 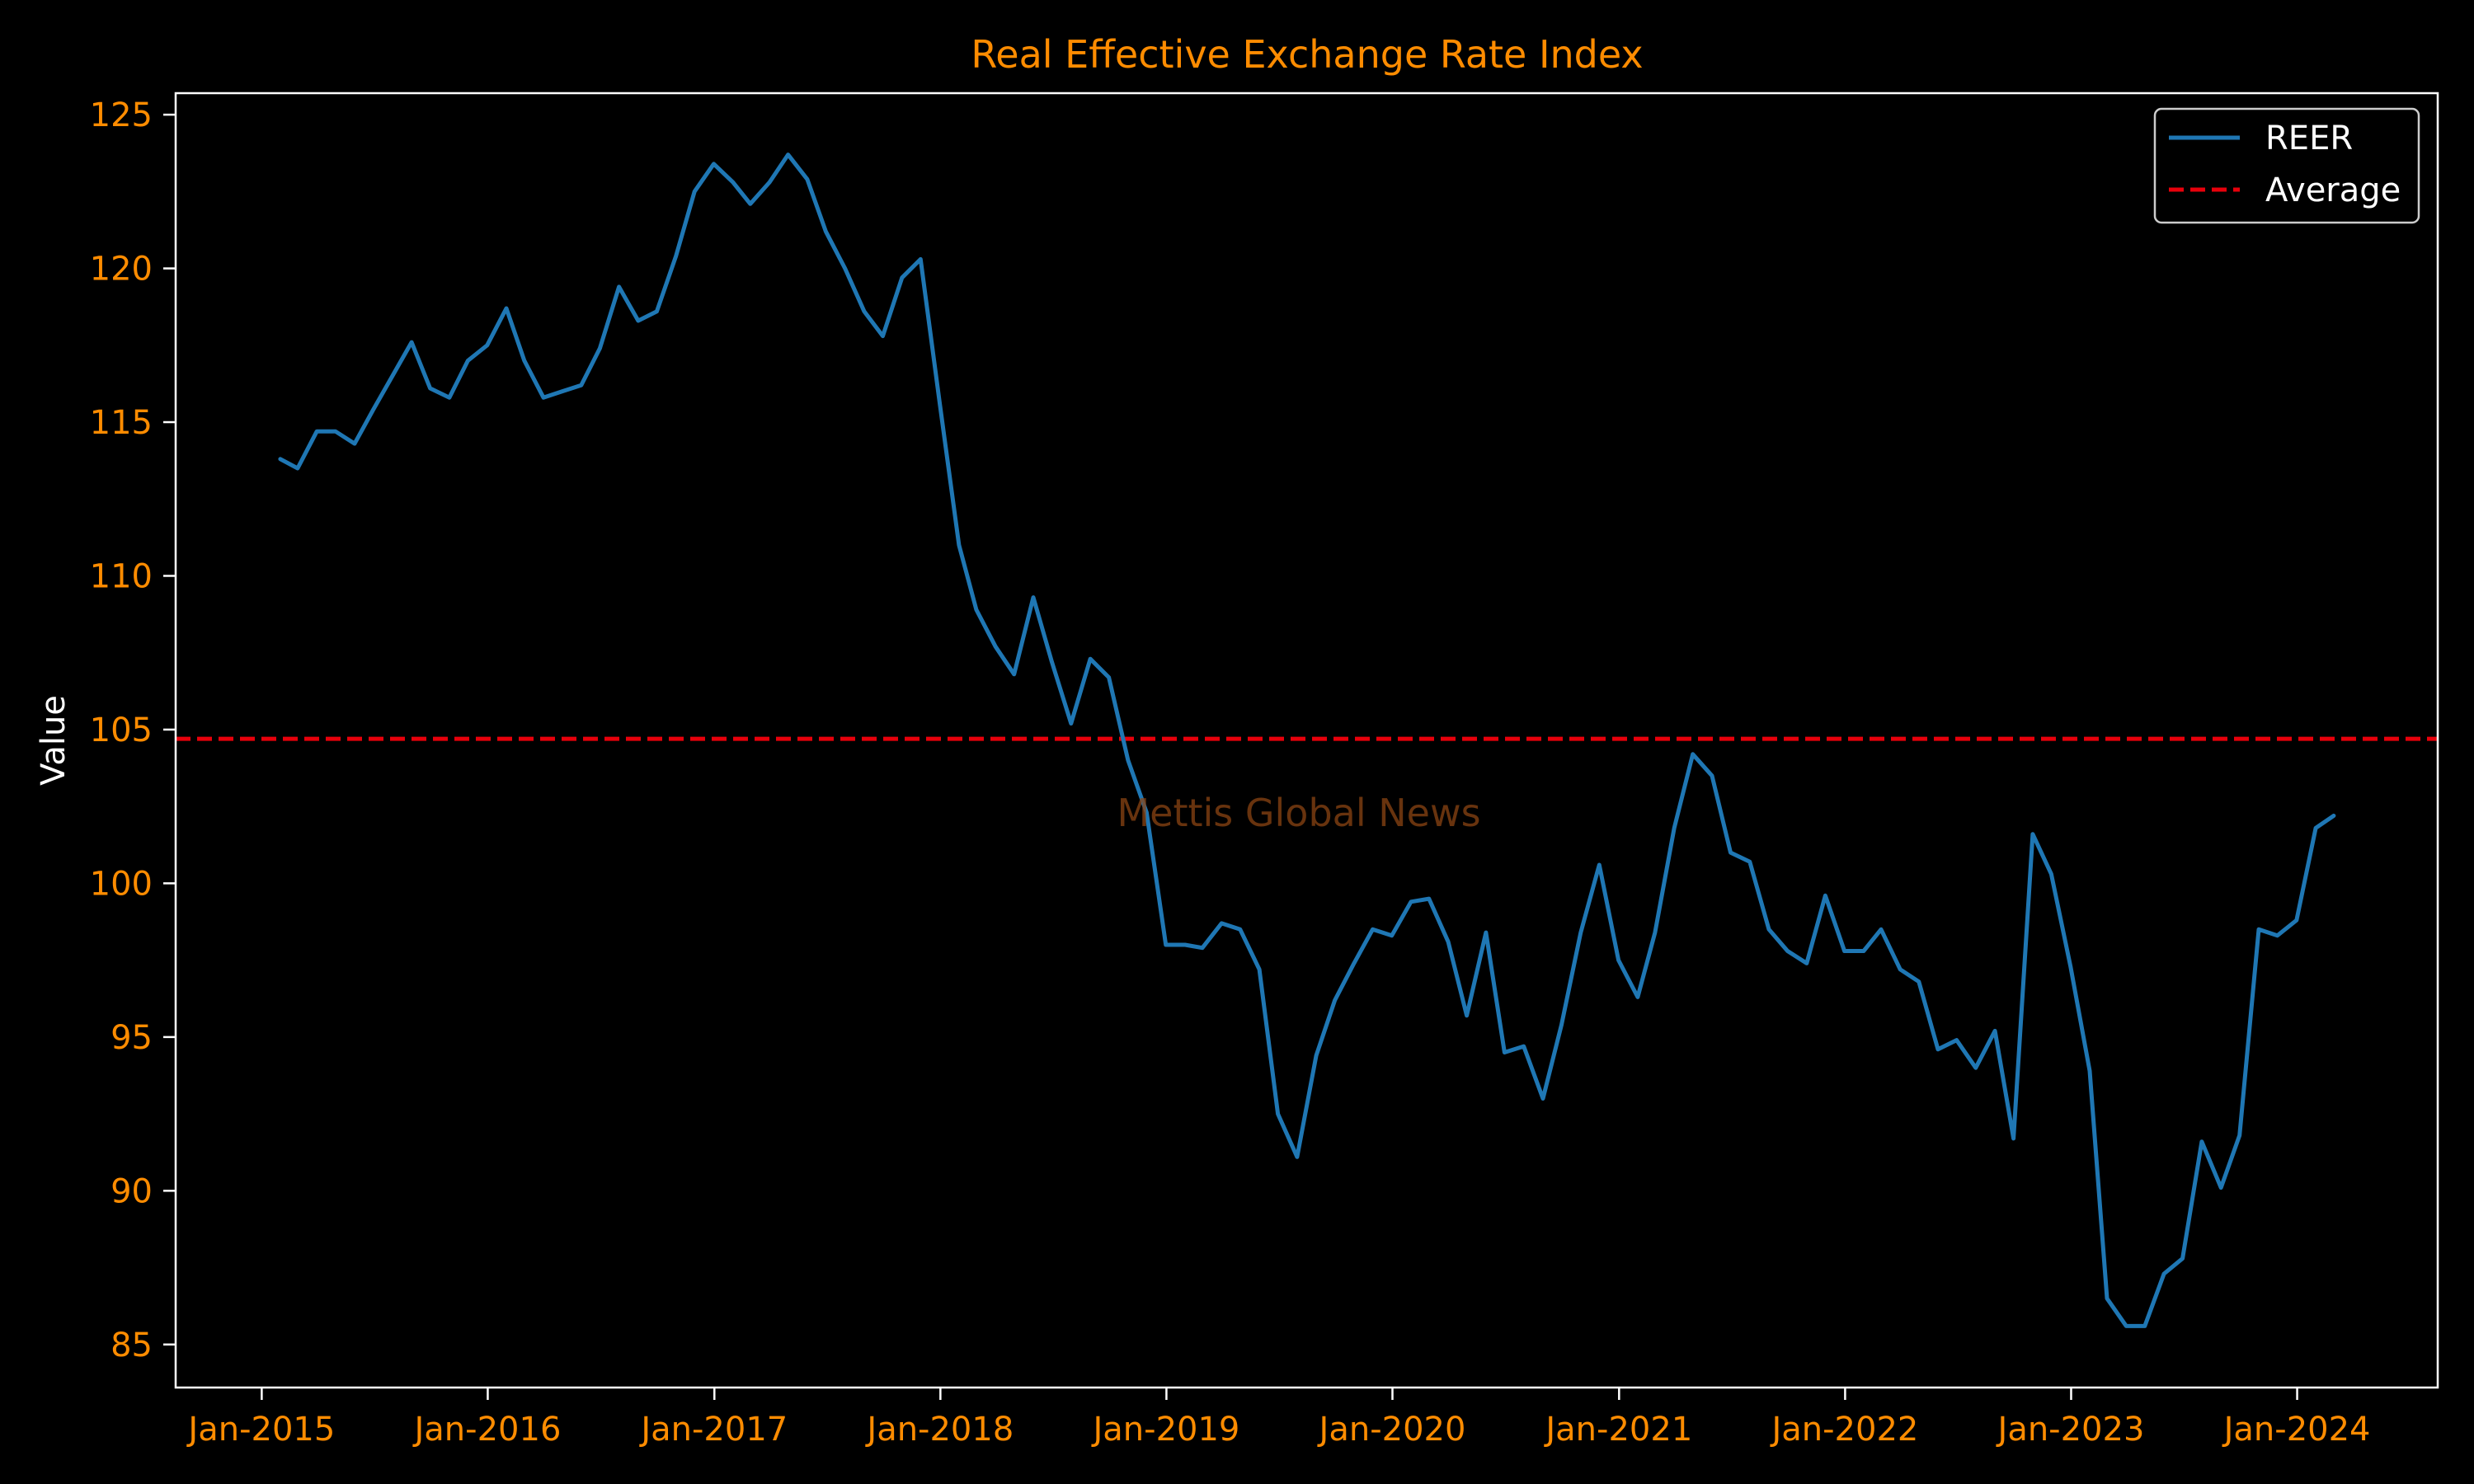 What do you see at coordinates (2296, 1430) in the screenshot?
I see `x-tick-label: Jan-2024` at bounding box center [2296, 1430].